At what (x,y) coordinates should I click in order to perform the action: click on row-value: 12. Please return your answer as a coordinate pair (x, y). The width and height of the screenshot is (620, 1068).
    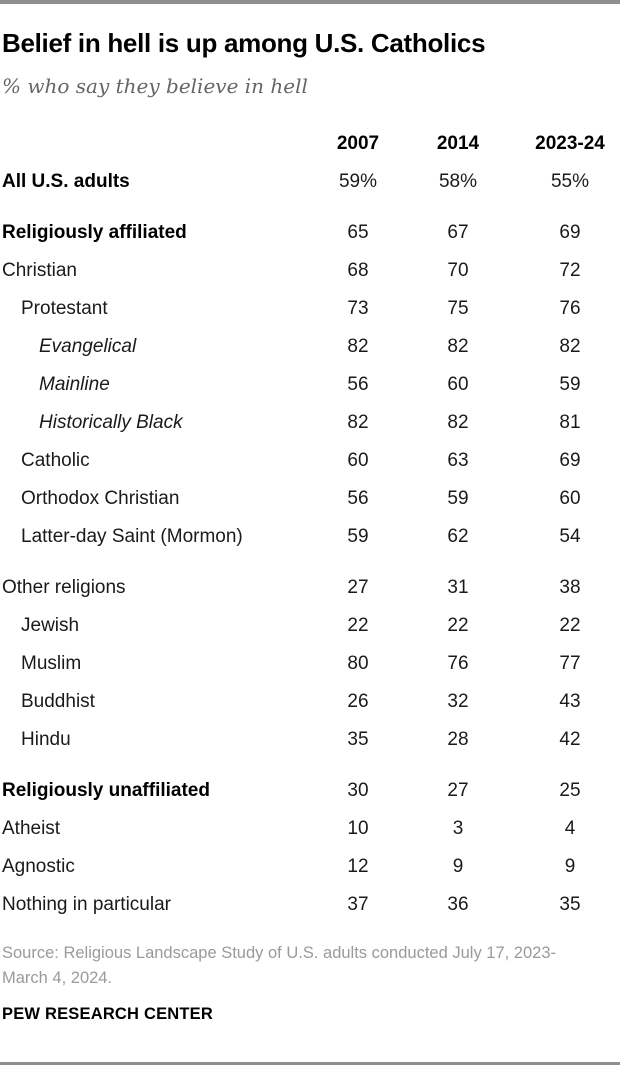
    Looking at the image, I should click on (358, 867).